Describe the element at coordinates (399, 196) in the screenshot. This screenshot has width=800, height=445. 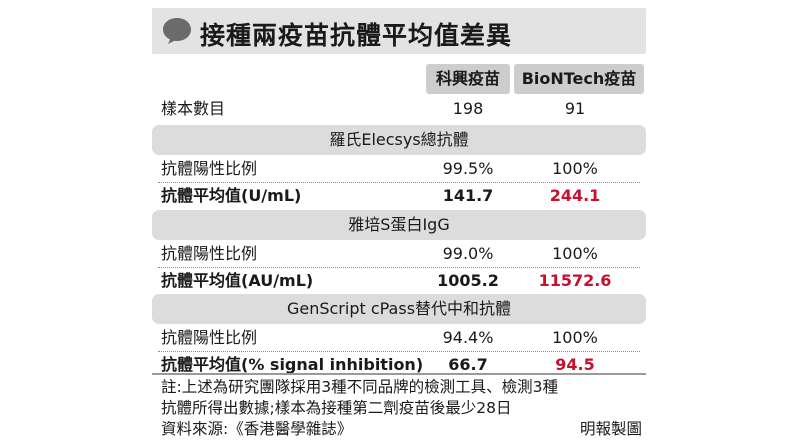
I see `table-row: 抗體平均值(U/mL) 141.7 244.1` at that location.